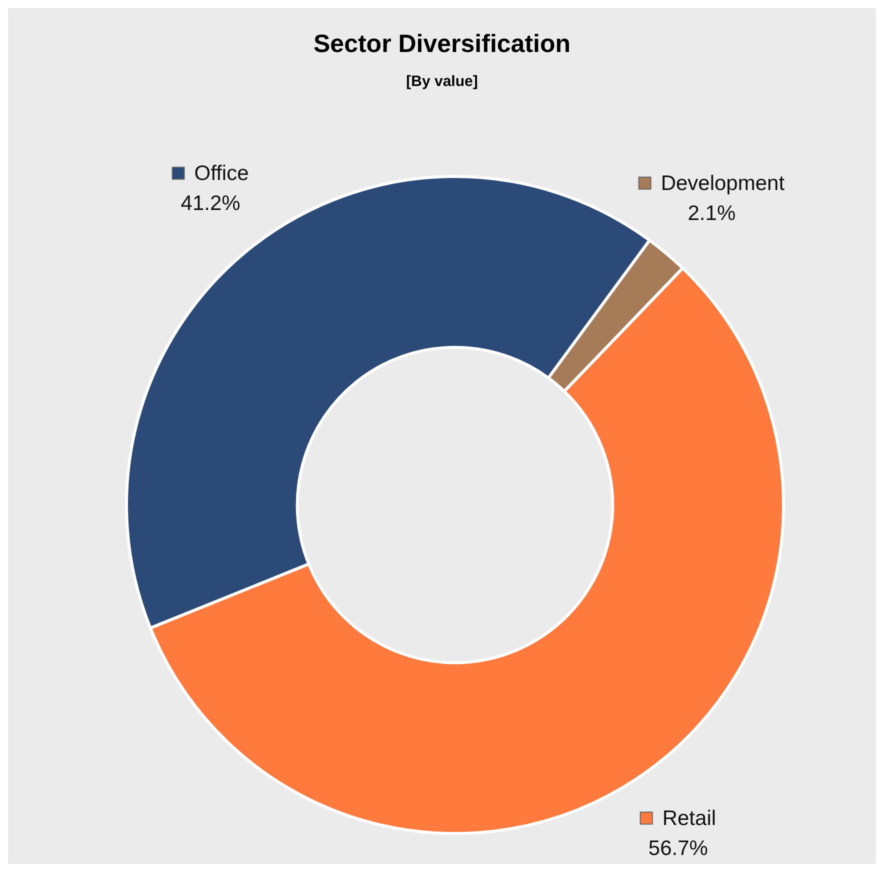 The image size is (884, 894). Describe the element at coordinates (442, 81) in the screenshot. I see `chart-subtitle: [By value]` at that location.